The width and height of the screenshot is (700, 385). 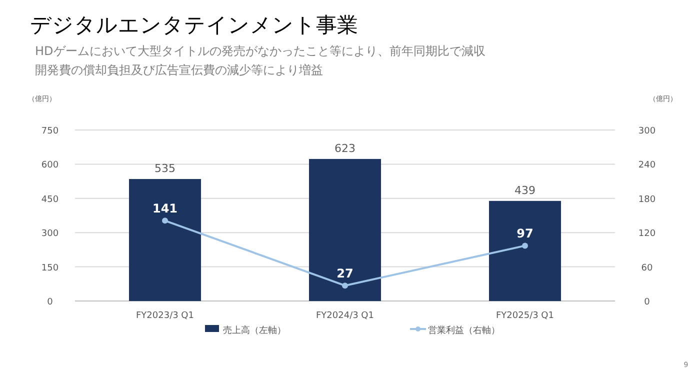 What do you see at coordinates (647, 303) in the screenshot?
I see `y2-tick-label: 0` at bounding box center [647, 303].